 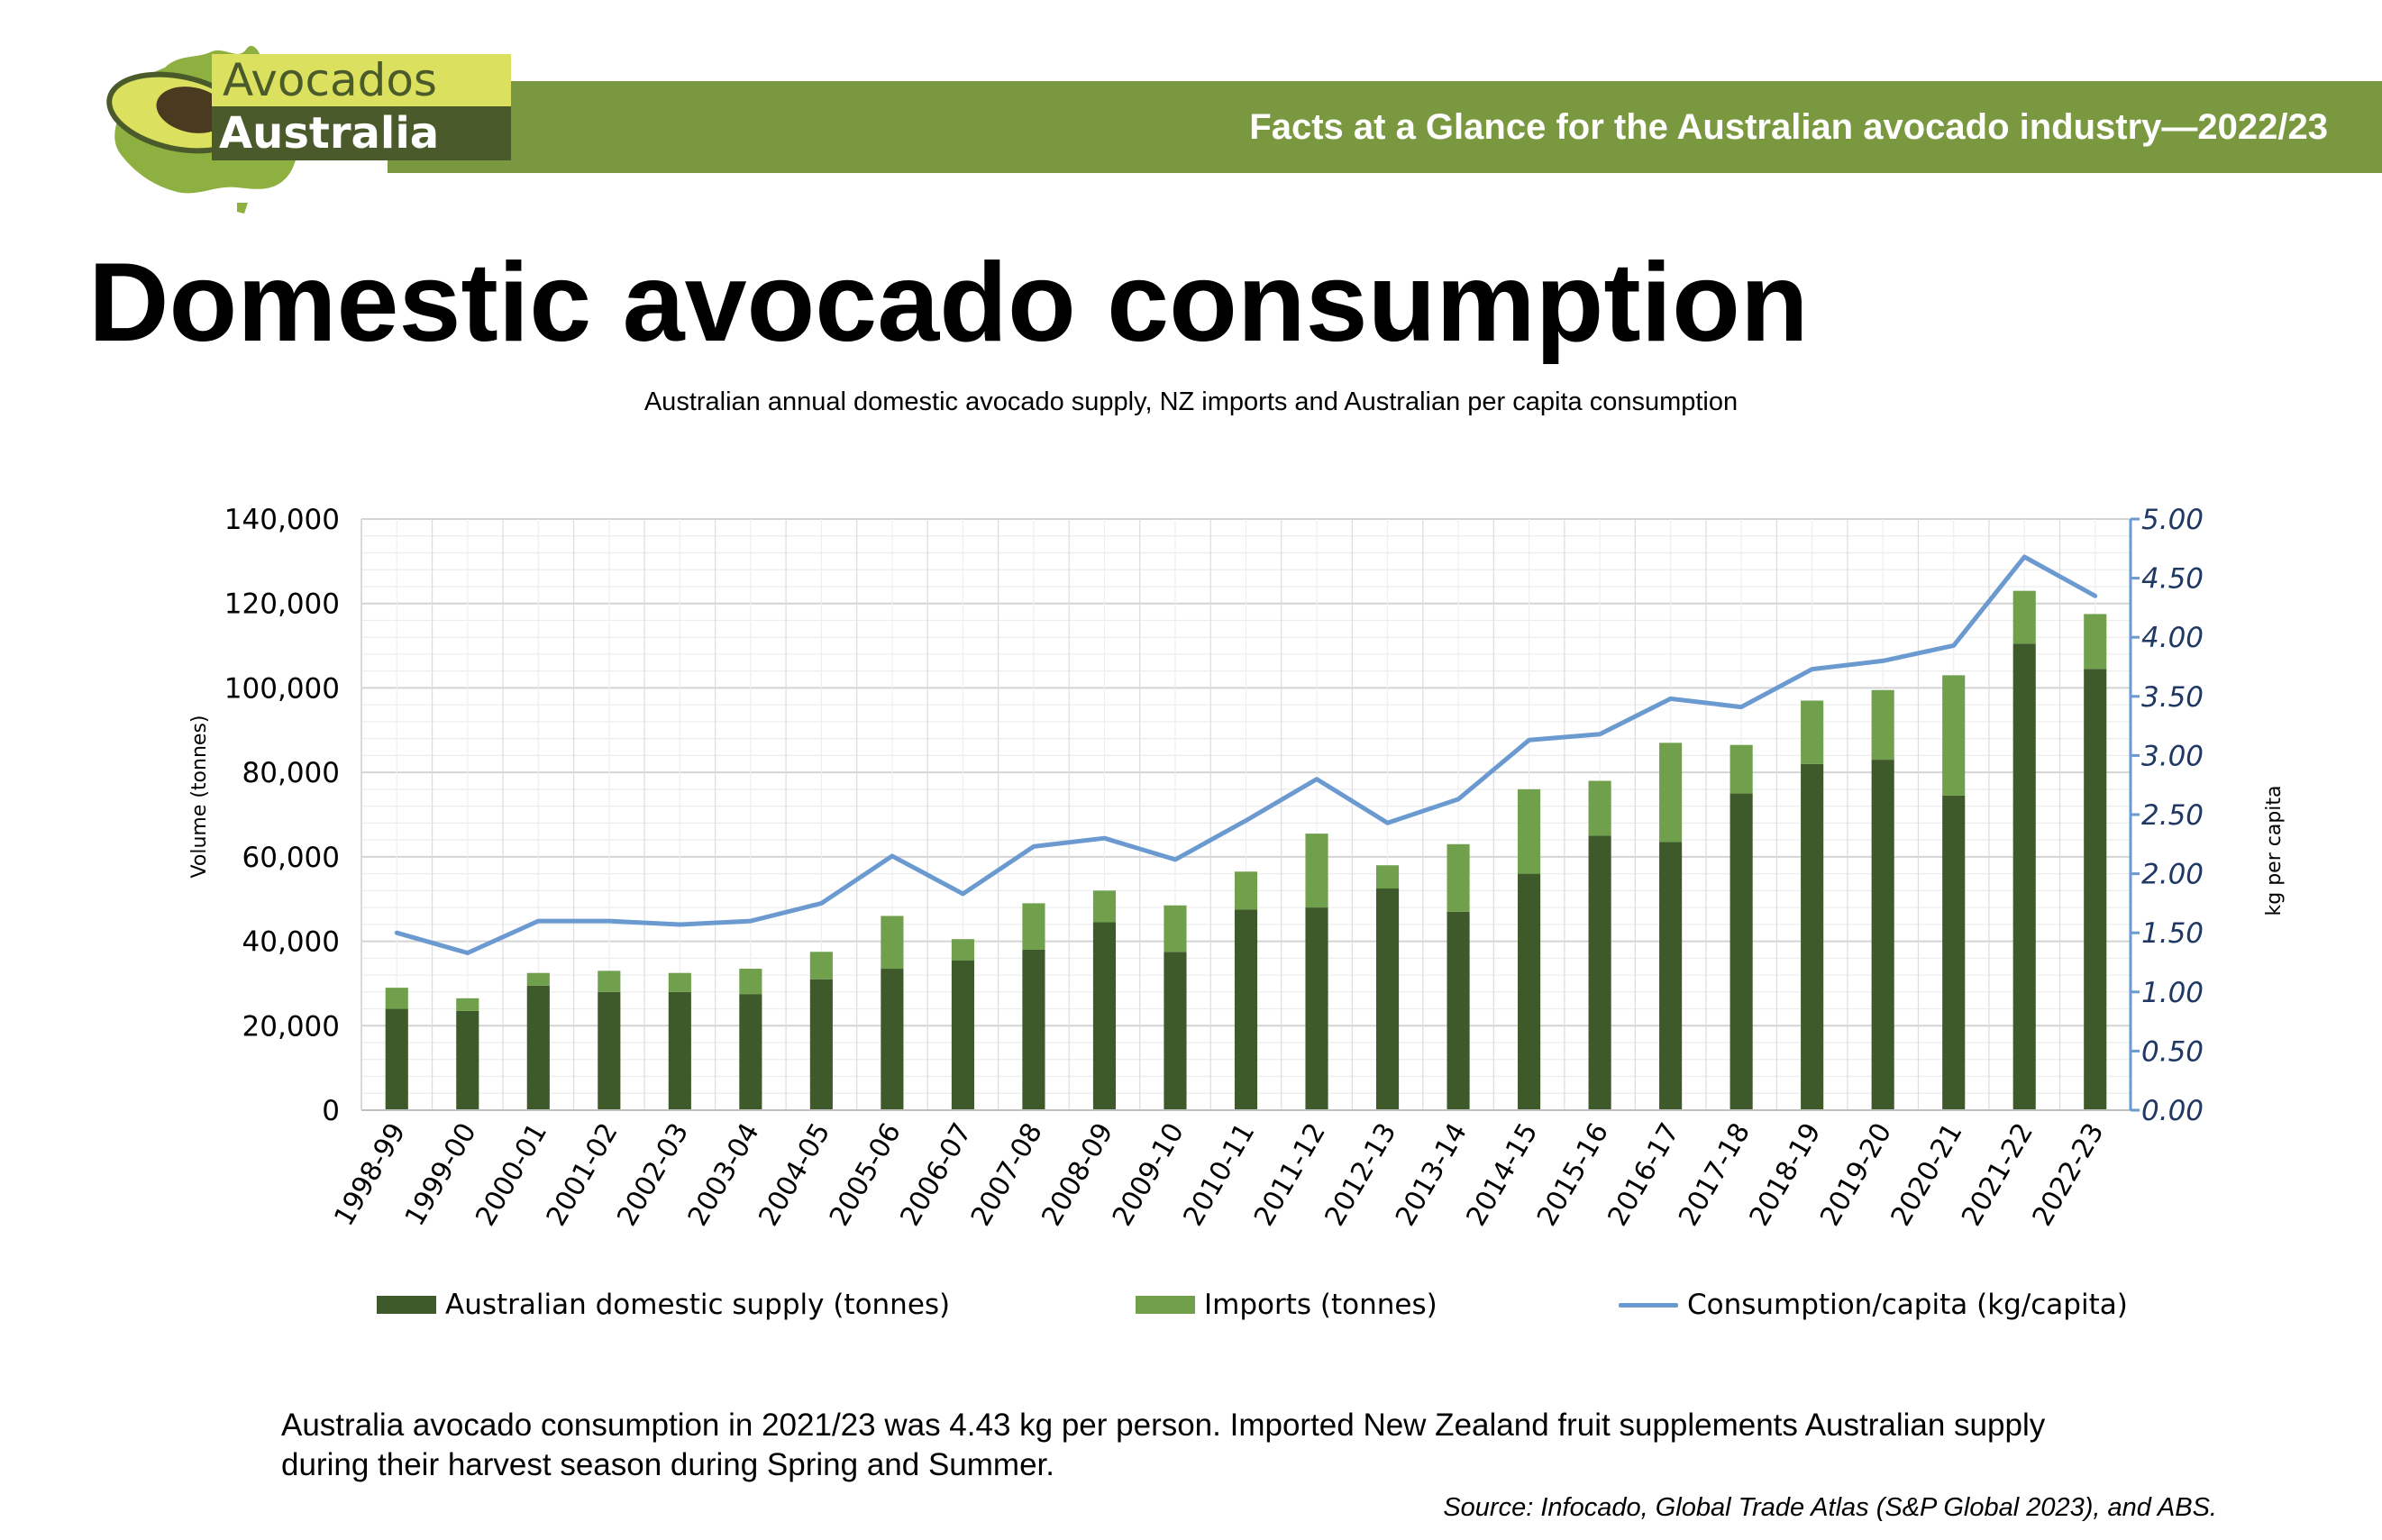 What do you see at coordinates (329, 133) in the screenshot?
I see `logo-word-australia: Australia` at bounding box center [329, 133].